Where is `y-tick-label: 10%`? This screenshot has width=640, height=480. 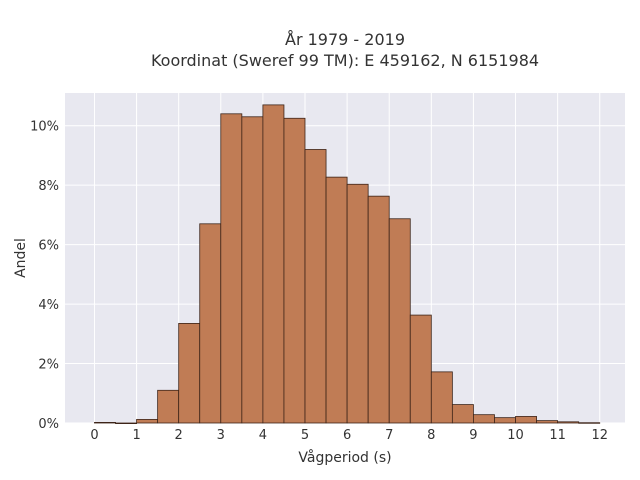
y-tick-label: 10% is located at coordinates (44, 127).